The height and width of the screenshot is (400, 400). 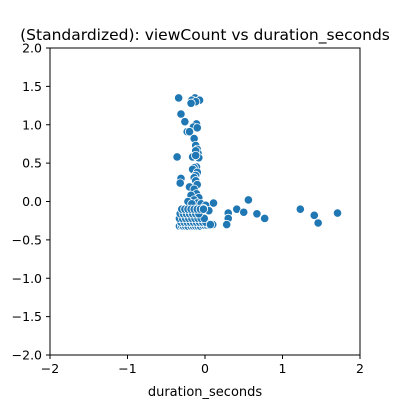 What do you see at coordinates (205, 392) in the screenshot?
I see `x-axis-label: duration_seconds` at bounding box center [205, 392].